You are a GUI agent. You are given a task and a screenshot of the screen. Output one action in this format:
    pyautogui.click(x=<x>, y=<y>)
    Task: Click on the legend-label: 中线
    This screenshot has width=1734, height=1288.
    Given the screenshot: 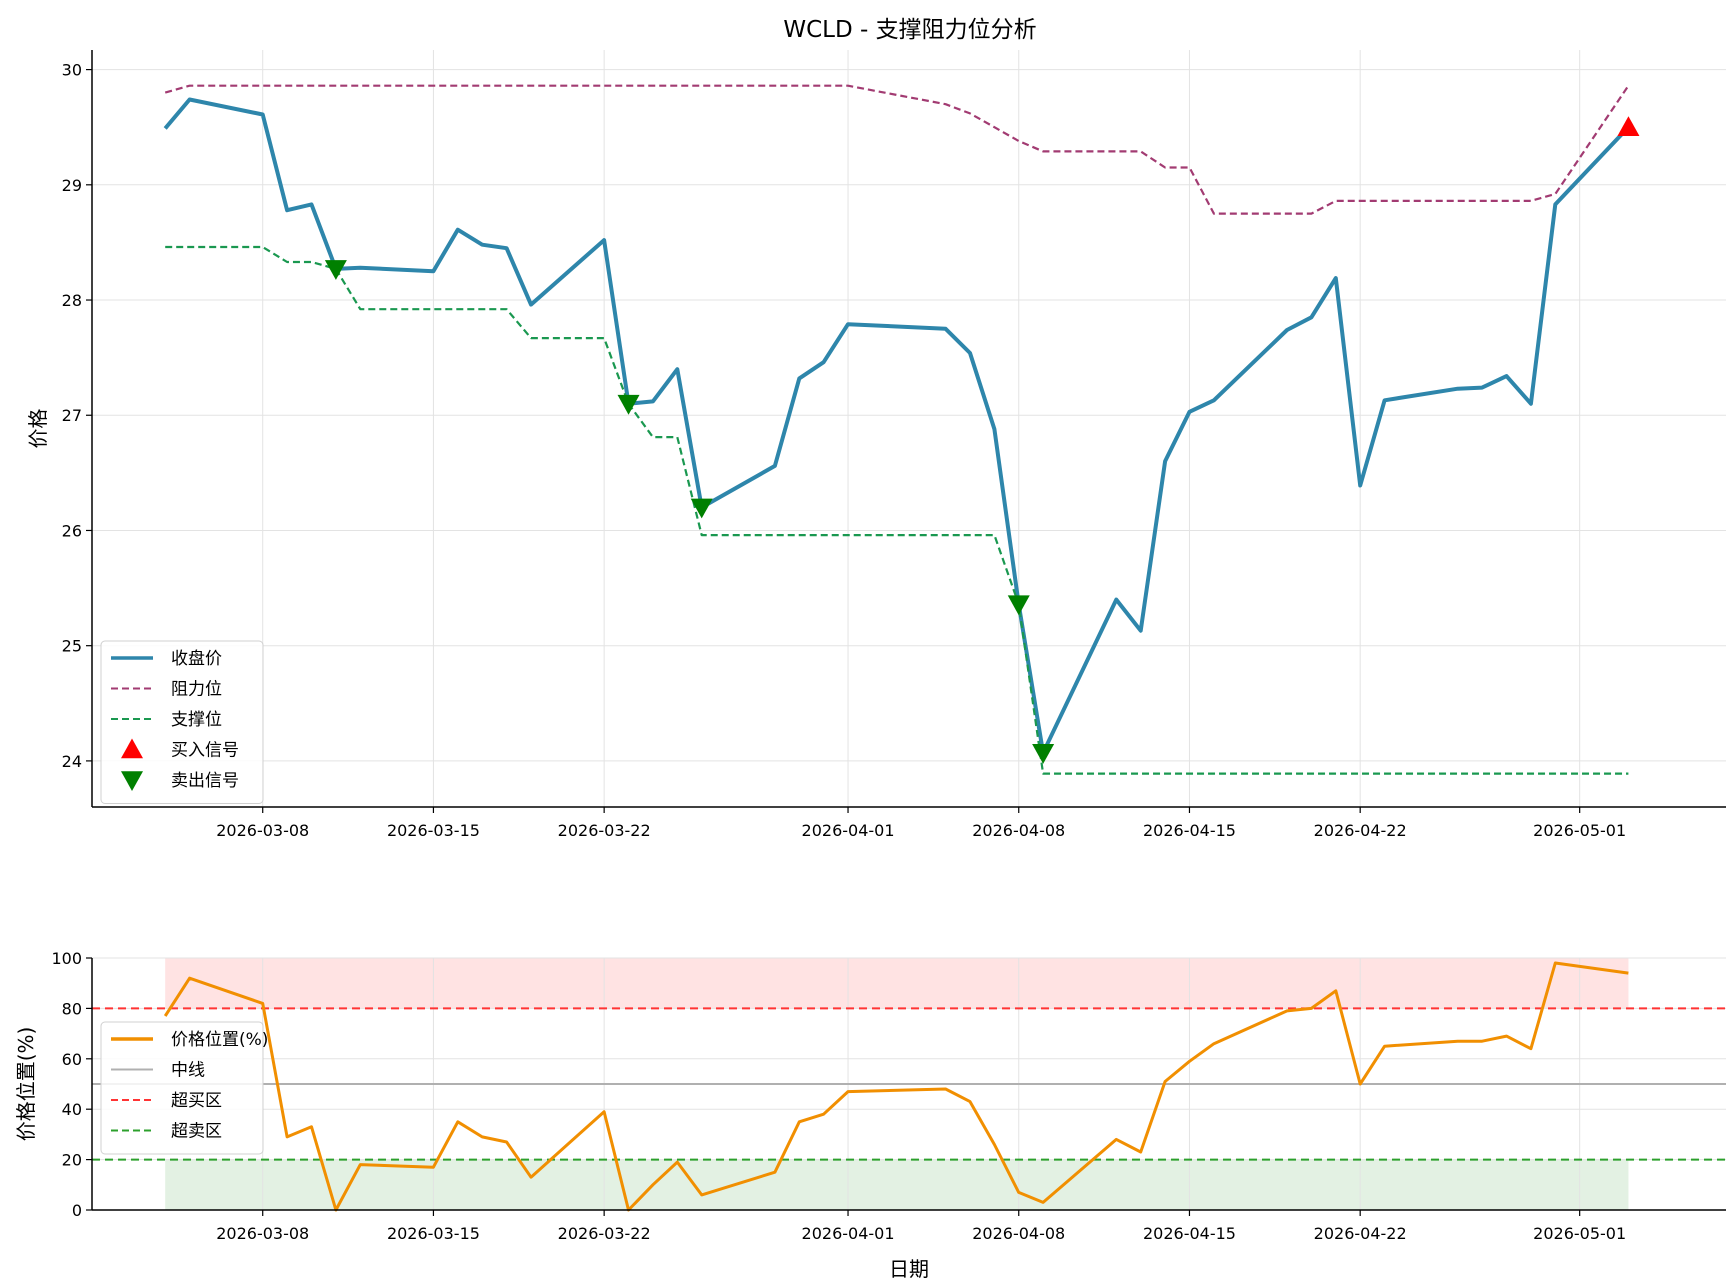 What is the action you would take?
    pyautogui.click(x=188, y=1071)
    